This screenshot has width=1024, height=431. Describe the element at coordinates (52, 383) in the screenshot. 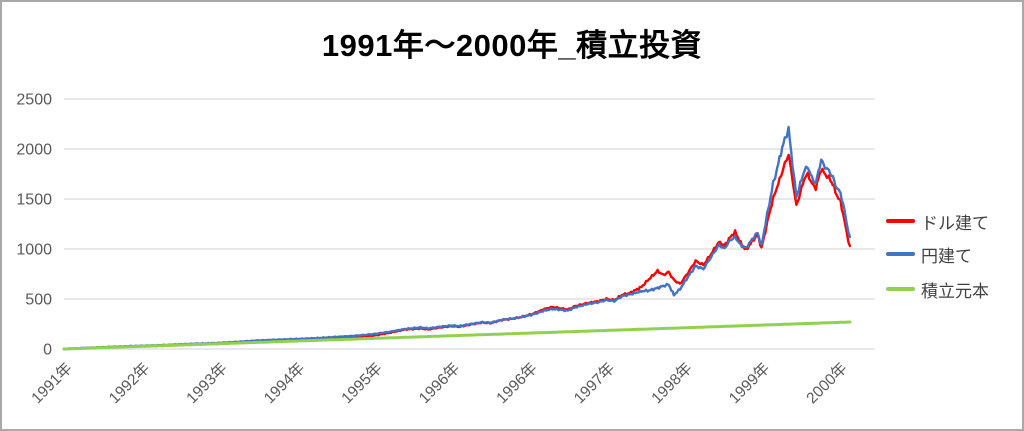

I see `x-tick-label: 1991年` at that location.